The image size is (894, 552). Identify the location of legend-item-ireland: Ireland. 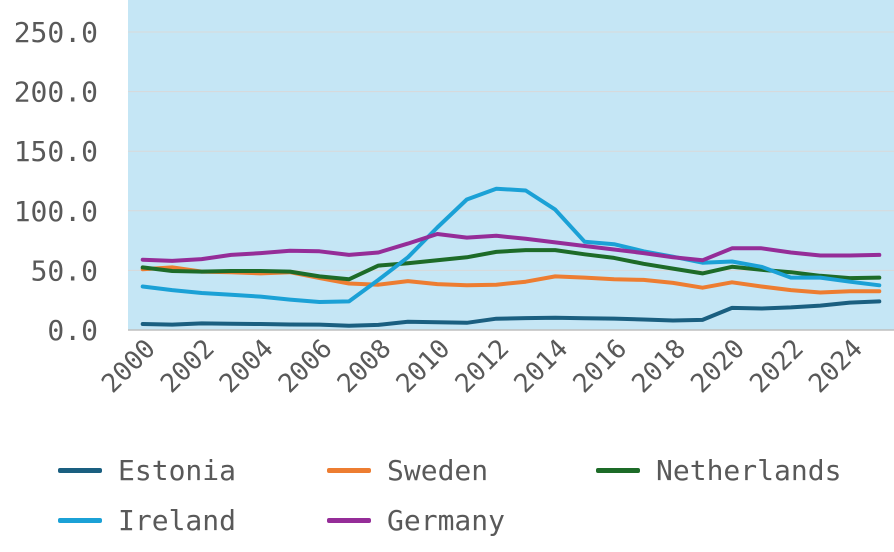
(147, 520).